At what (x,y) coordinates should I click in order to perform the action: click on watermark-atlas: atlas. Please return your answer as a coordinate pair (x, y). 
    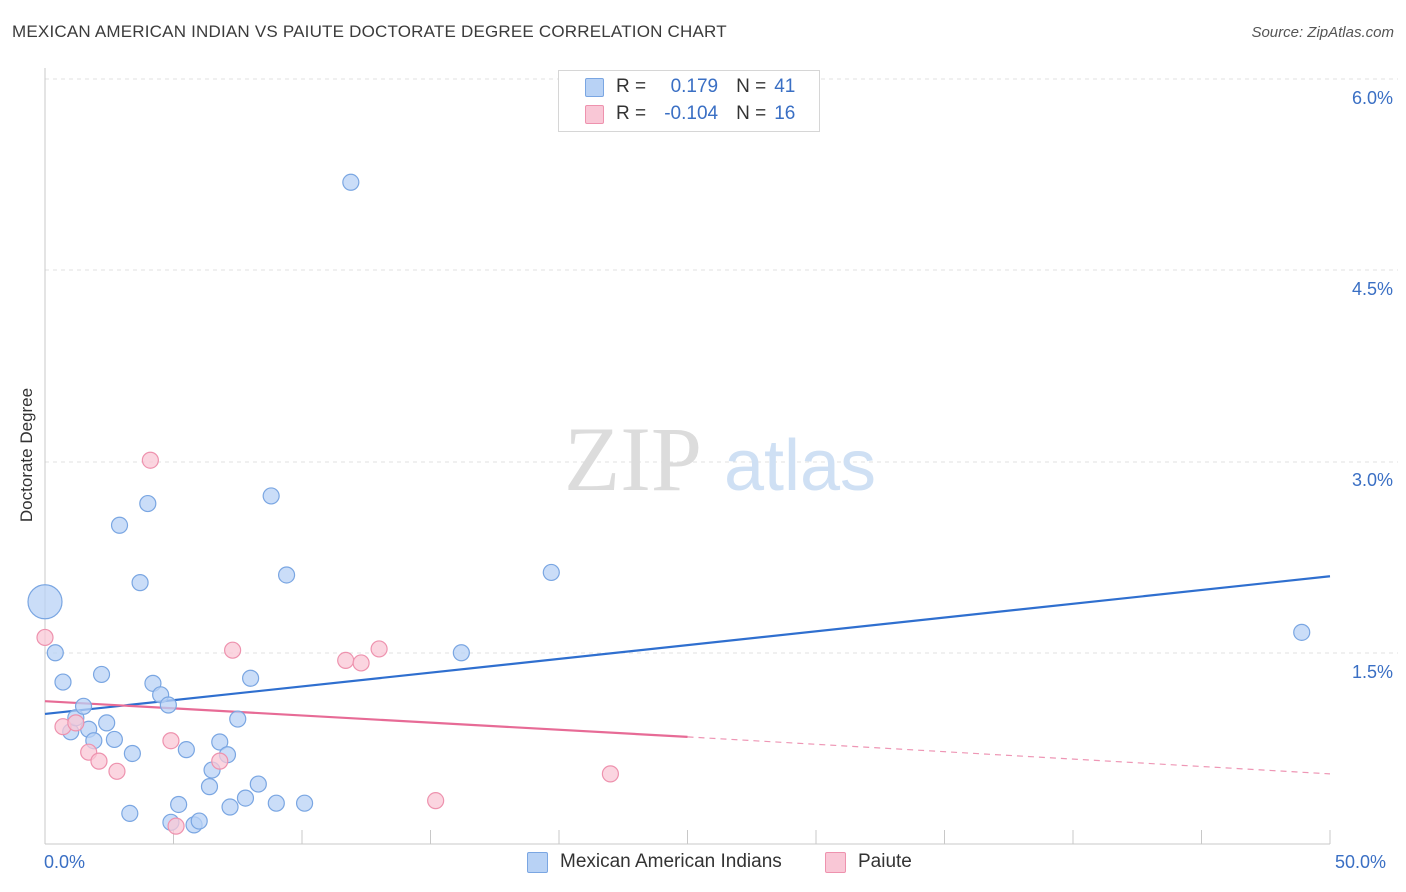
    Looking at the image, I should click on (800, 466).